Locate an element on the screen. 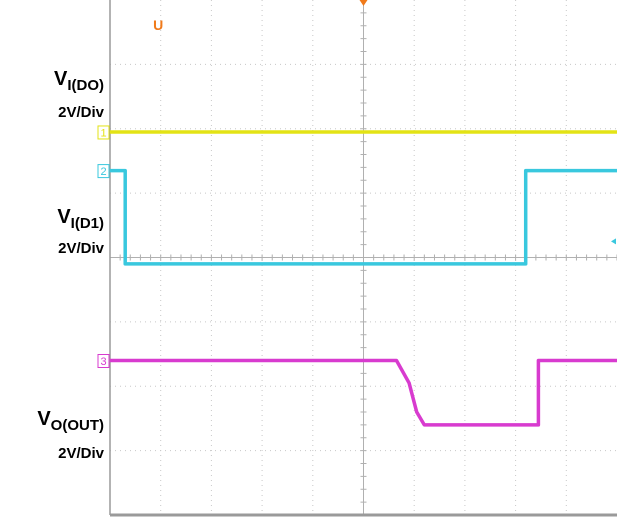 The height and width of the screenshot is (521, 617). ch2-signal-label: VI(D1) is located at coordinates (52, 220).